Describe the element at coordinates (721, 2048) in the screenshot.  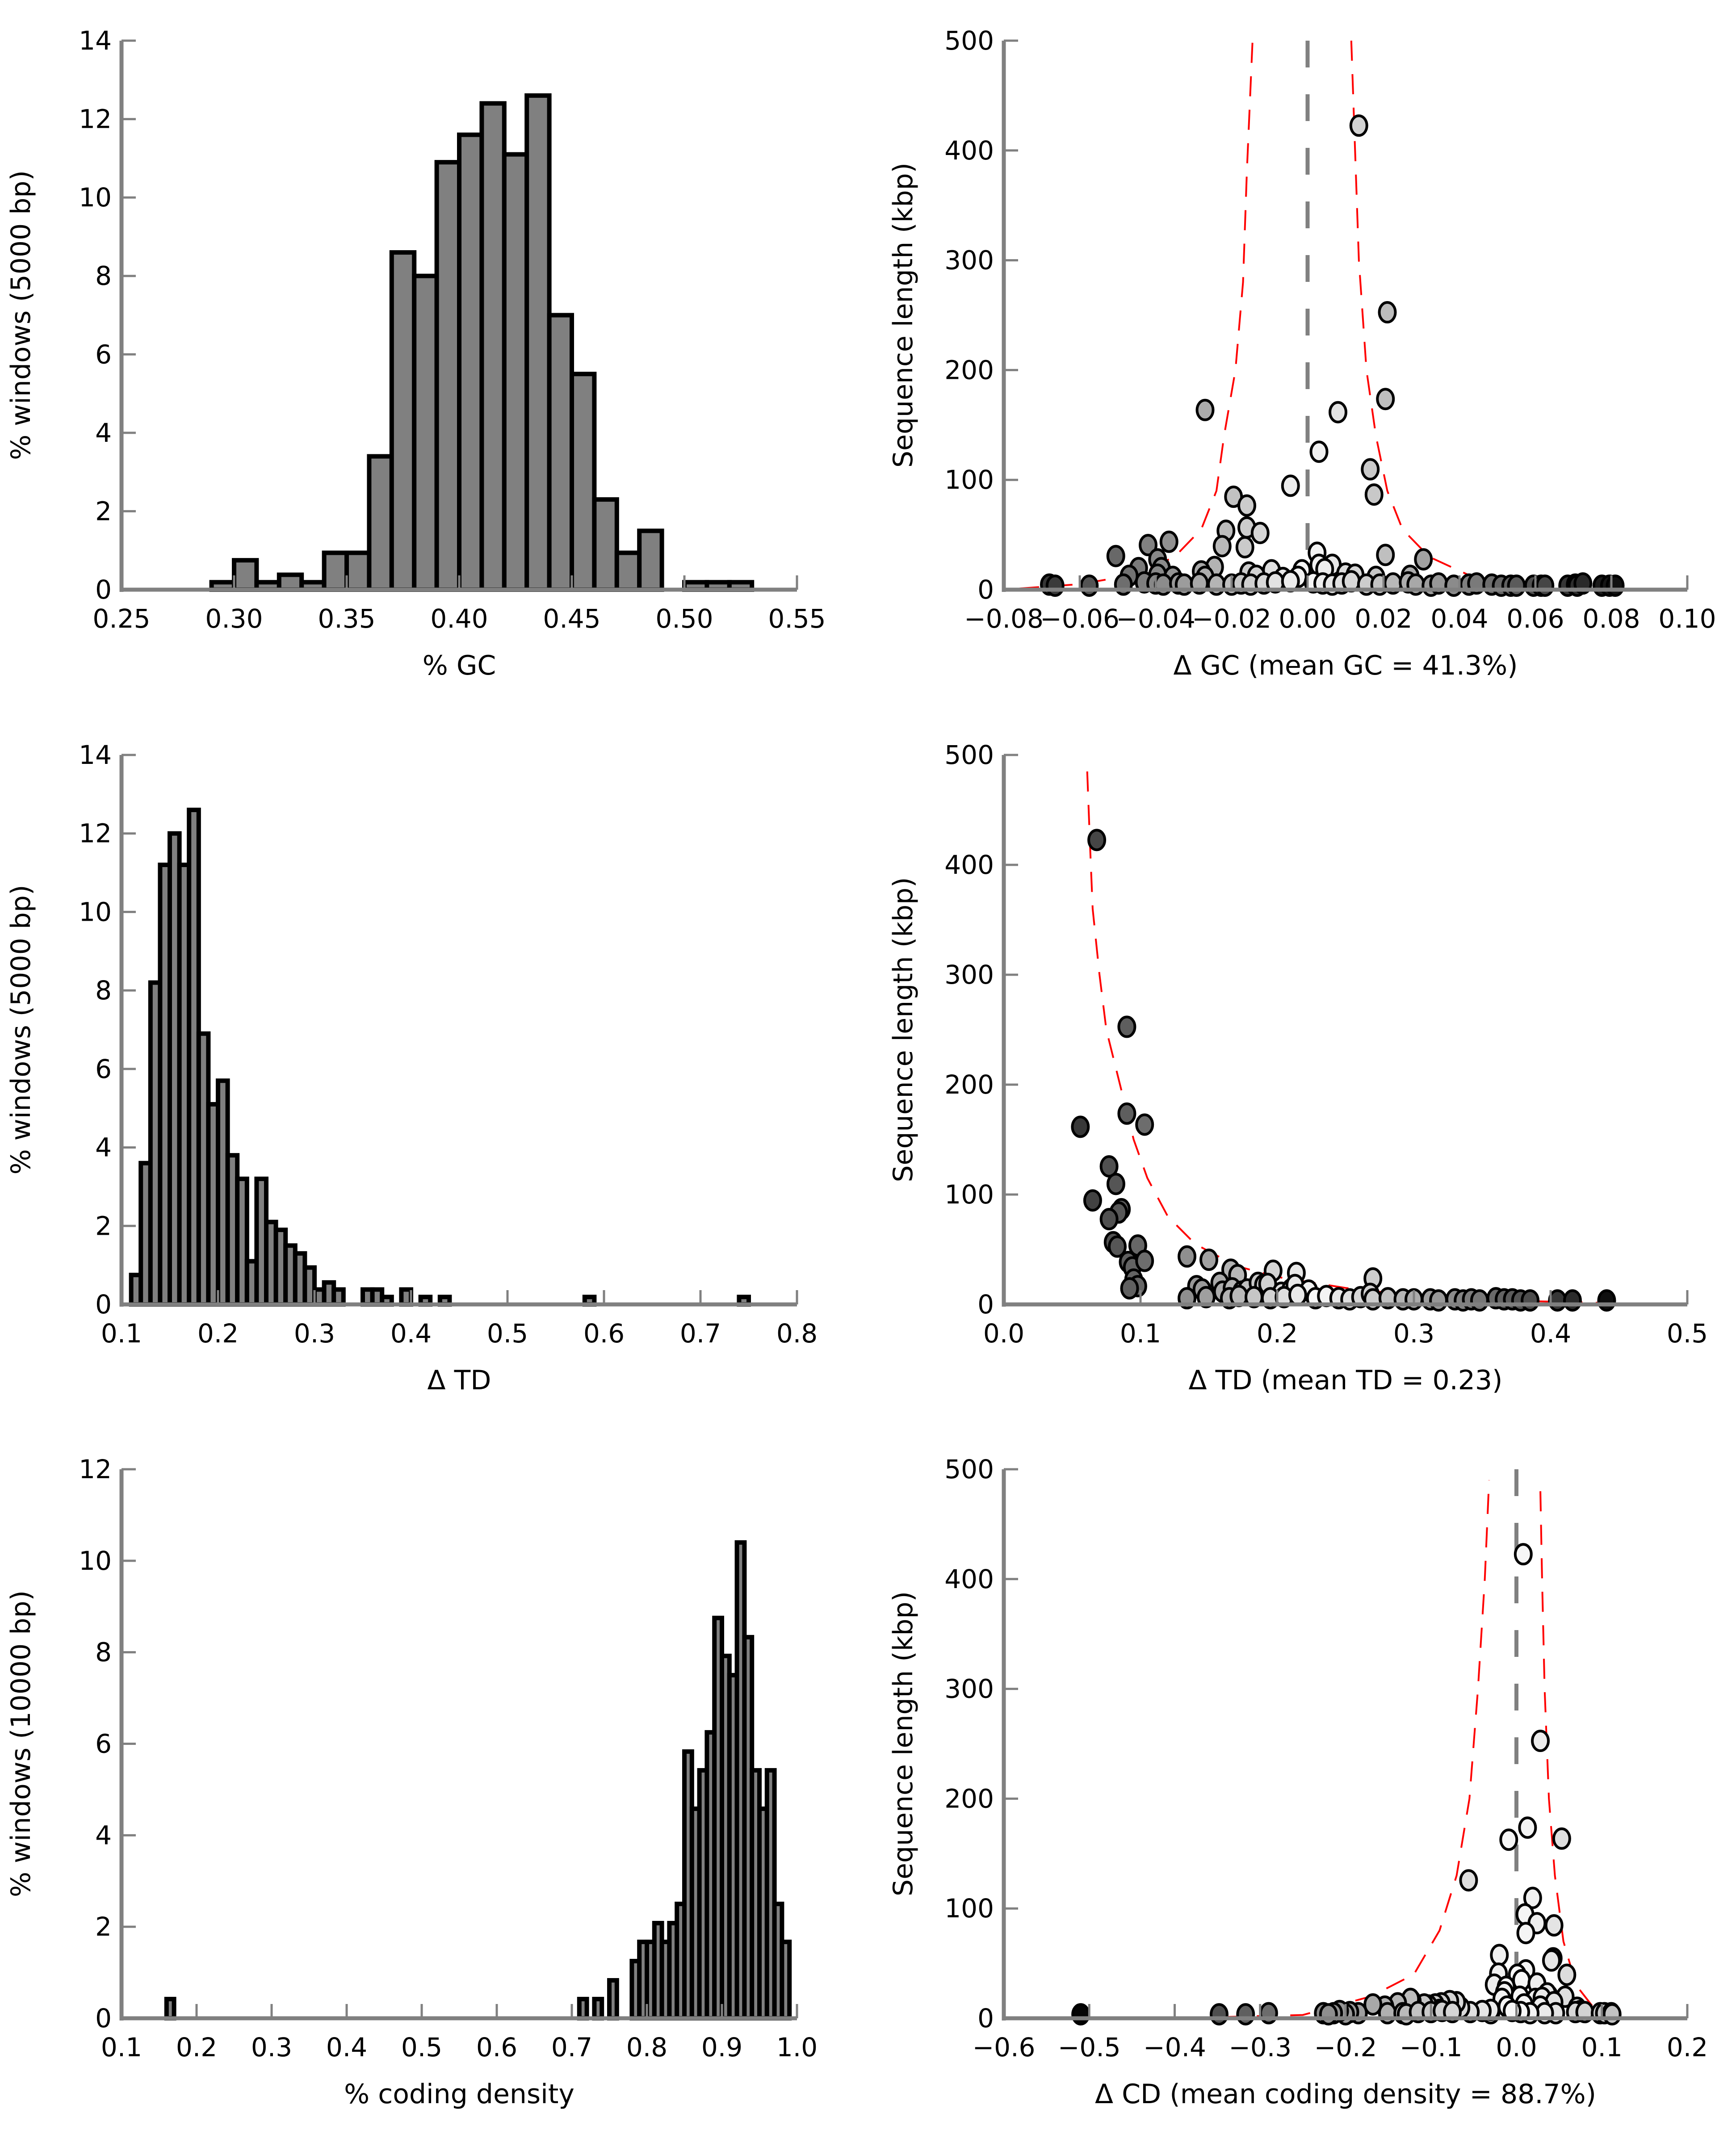
I see `x-tick-label: 0.9` at that location.